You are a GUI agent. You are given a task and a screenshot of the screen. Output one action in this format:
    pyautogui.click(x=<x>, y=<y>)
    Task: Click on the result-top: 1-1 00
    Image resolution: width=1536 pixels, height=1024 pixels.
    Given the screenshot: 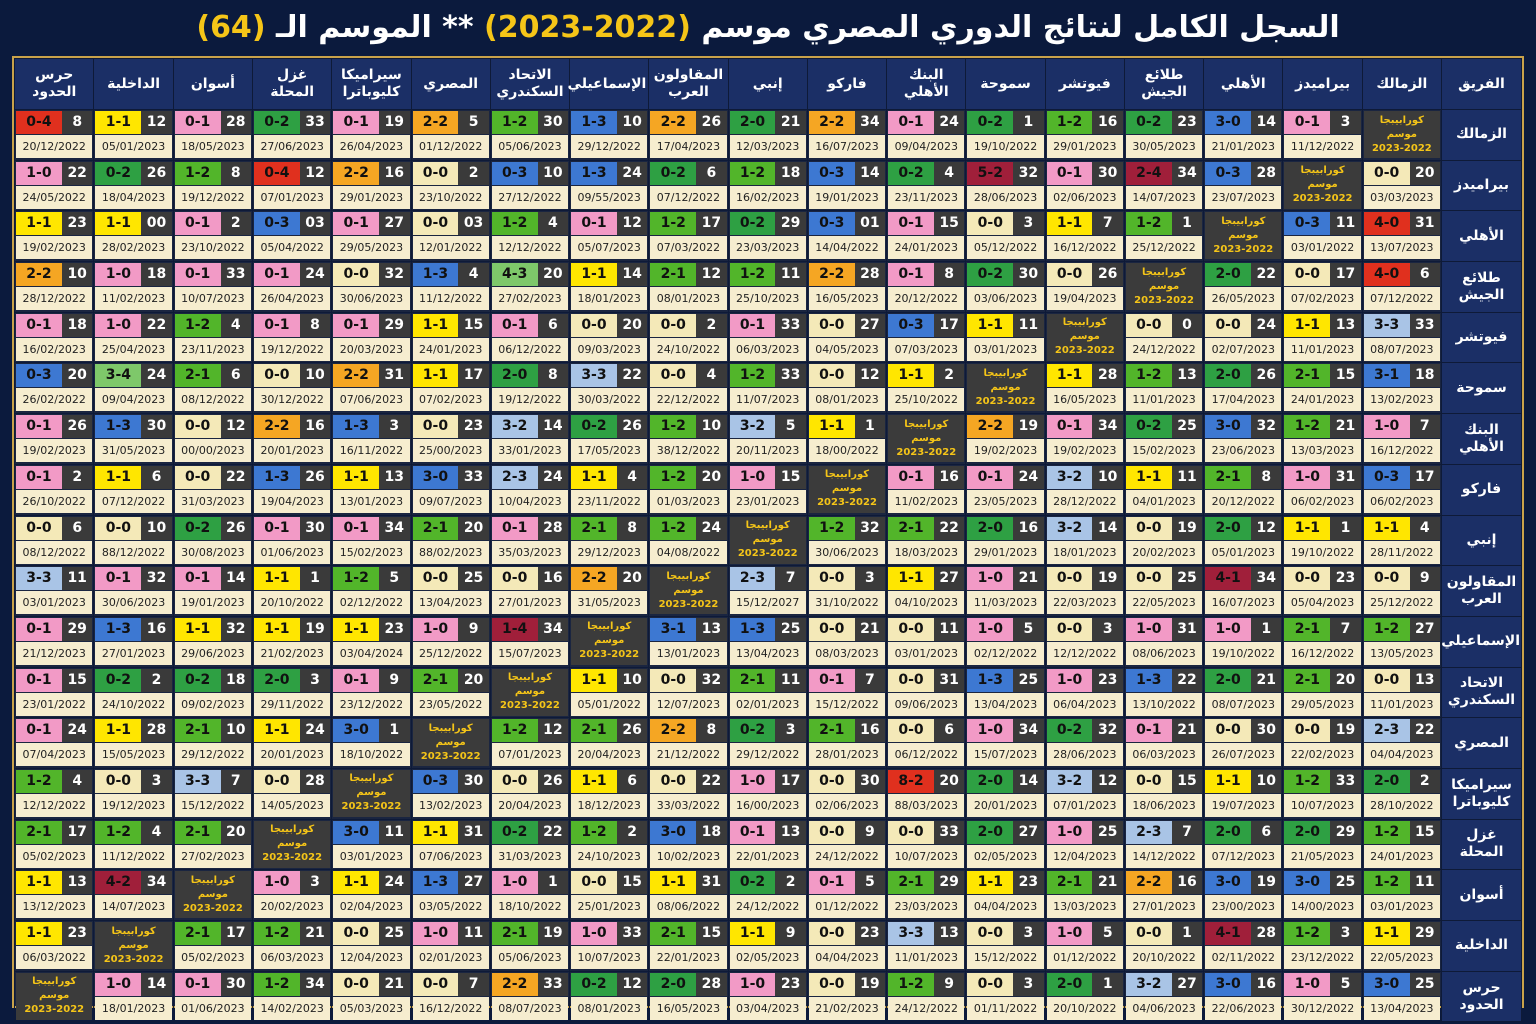 What is the action you would take?
    pyautogui.click(x=133, y=224)
    